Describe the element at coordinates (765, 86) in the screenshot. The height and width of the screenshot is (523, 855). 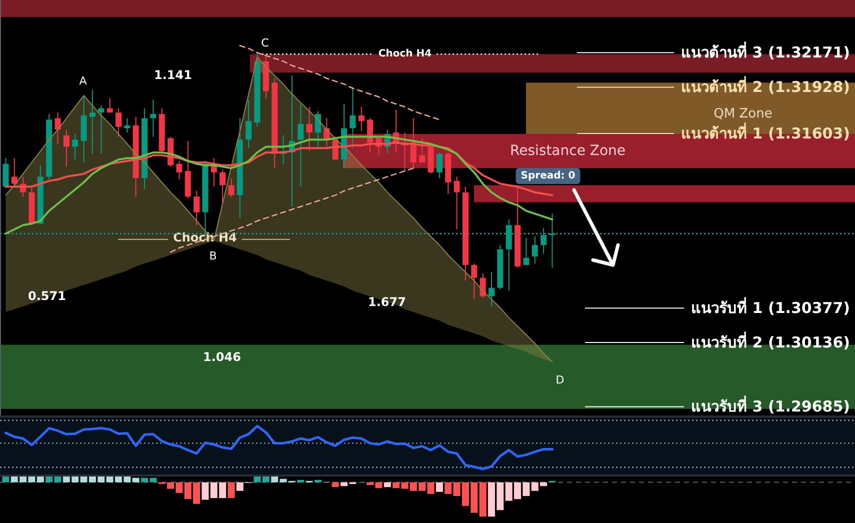
I see `ref-line-label: แนวต้านที่ 2 (1.31928)` at that location.